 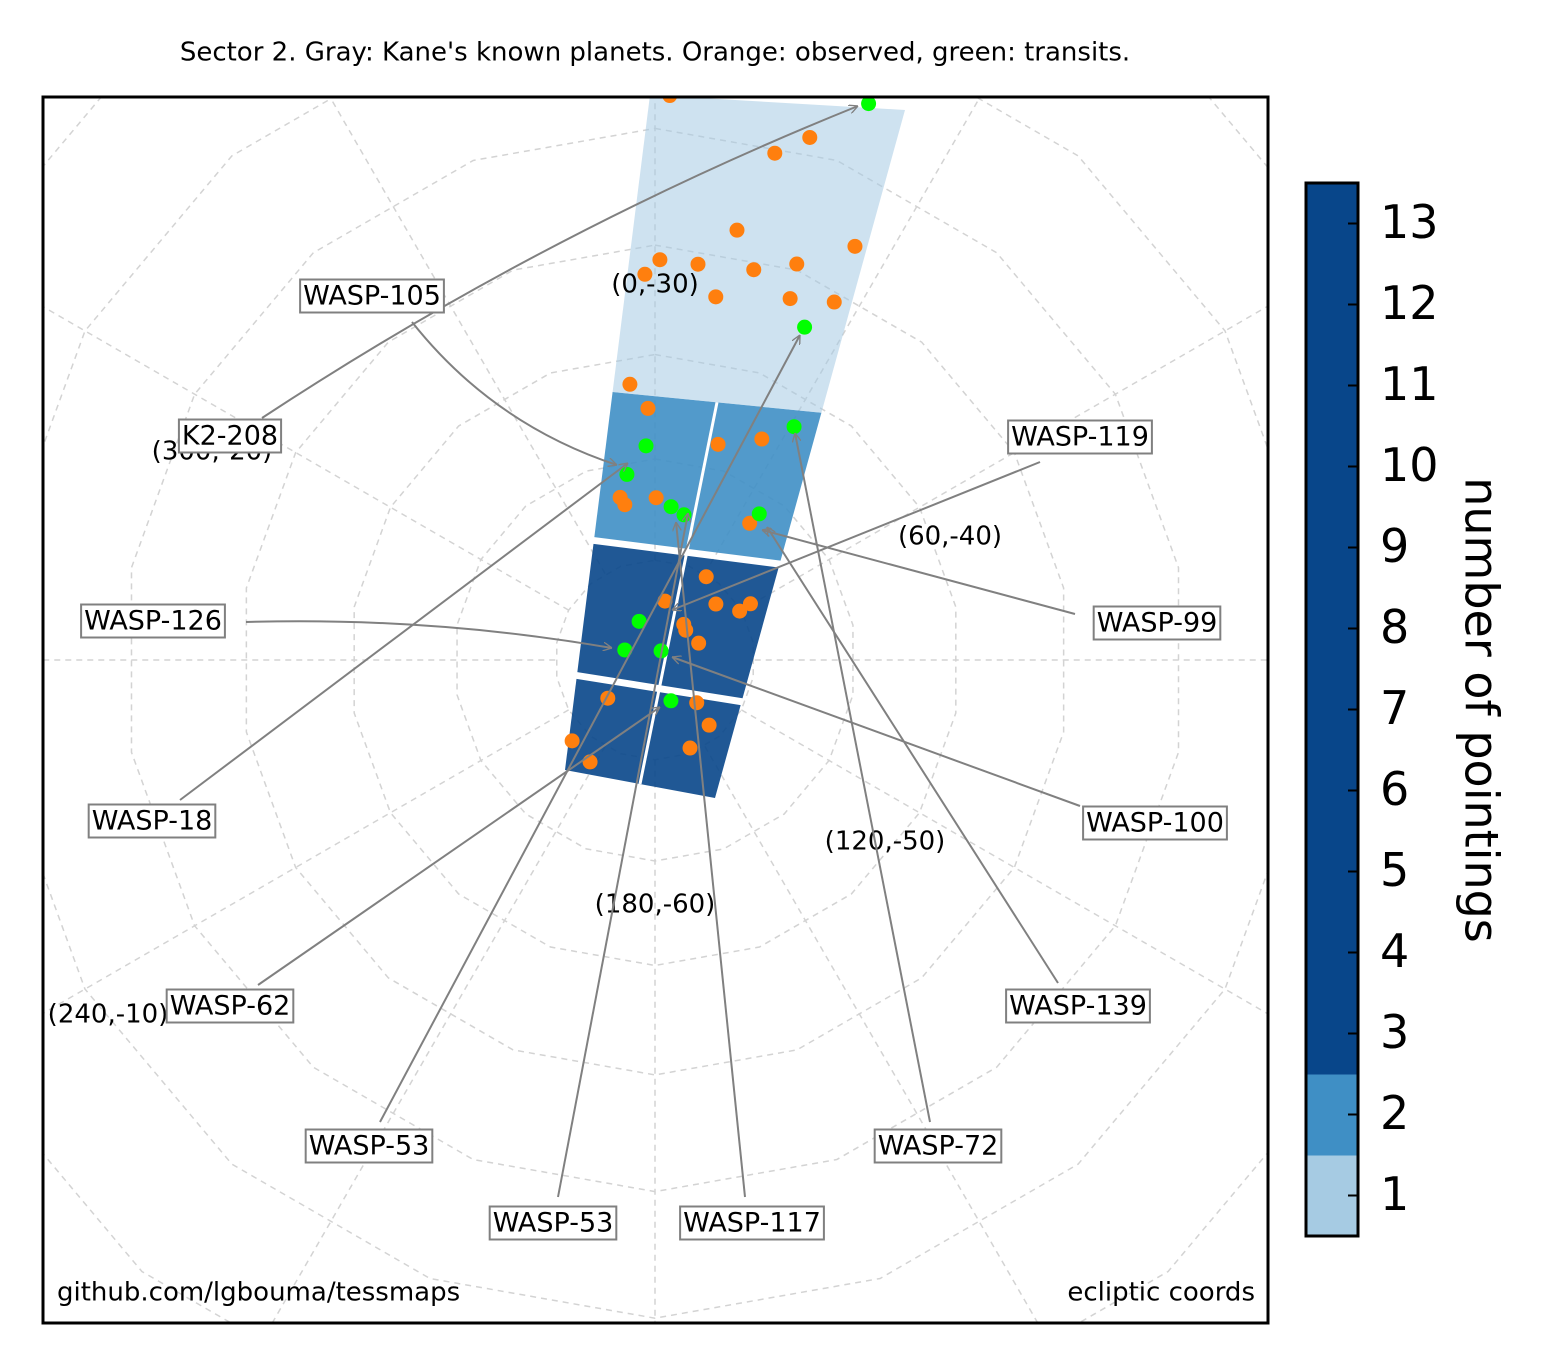 What do you see at coordinates (1409, 303) in the screenshot?
I see `colorbar-tick-label: 12` at bounding box center [1409, 303].